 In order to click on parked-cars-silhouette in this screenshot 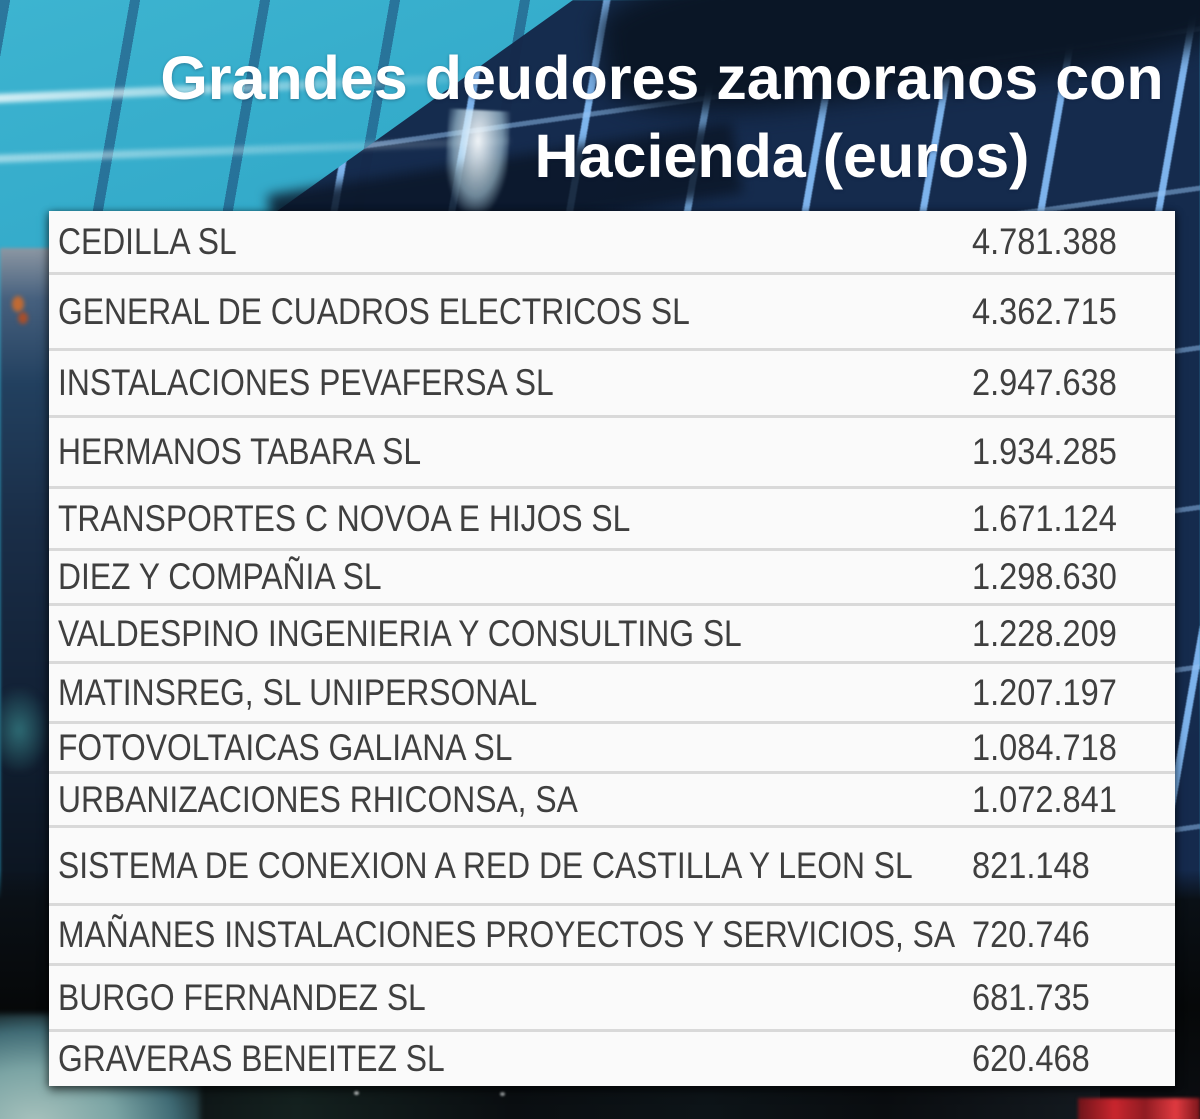, I will do `click(610, 1102)`.